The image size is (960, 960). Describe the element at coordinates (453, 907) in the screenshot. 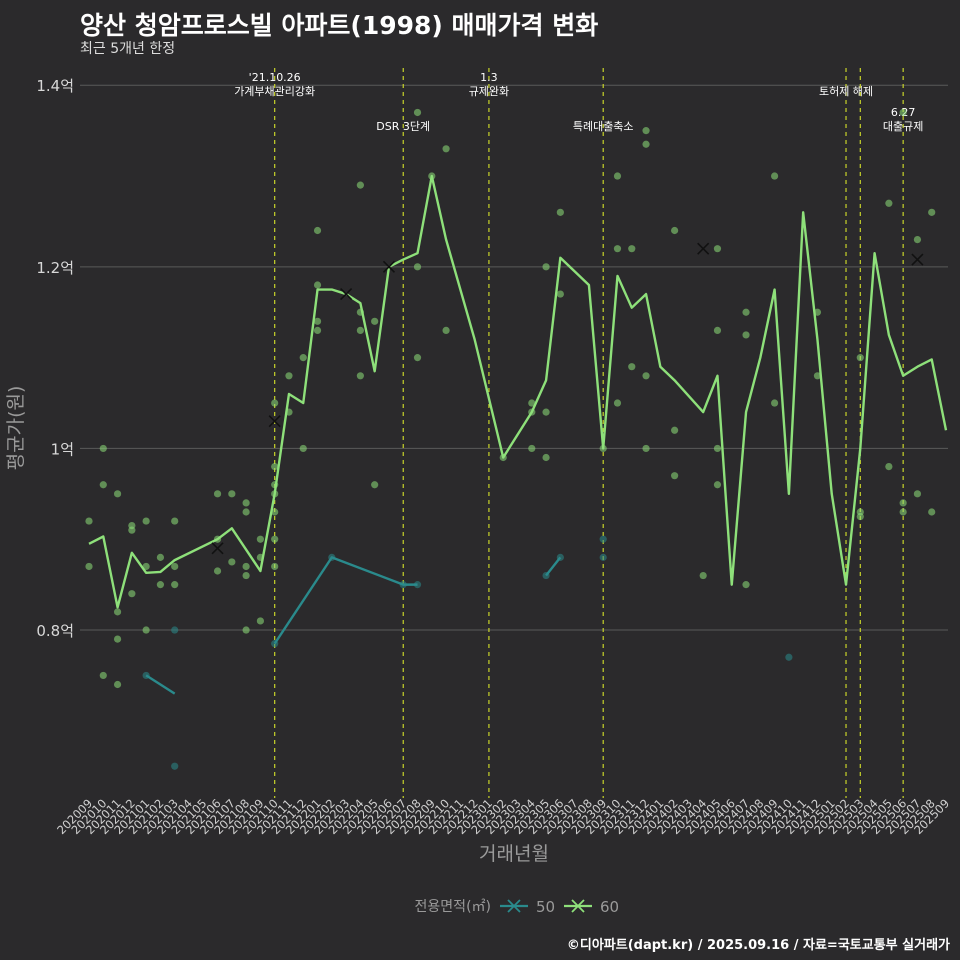

I see `legend-title: 전용면적(㎡)` at that location.